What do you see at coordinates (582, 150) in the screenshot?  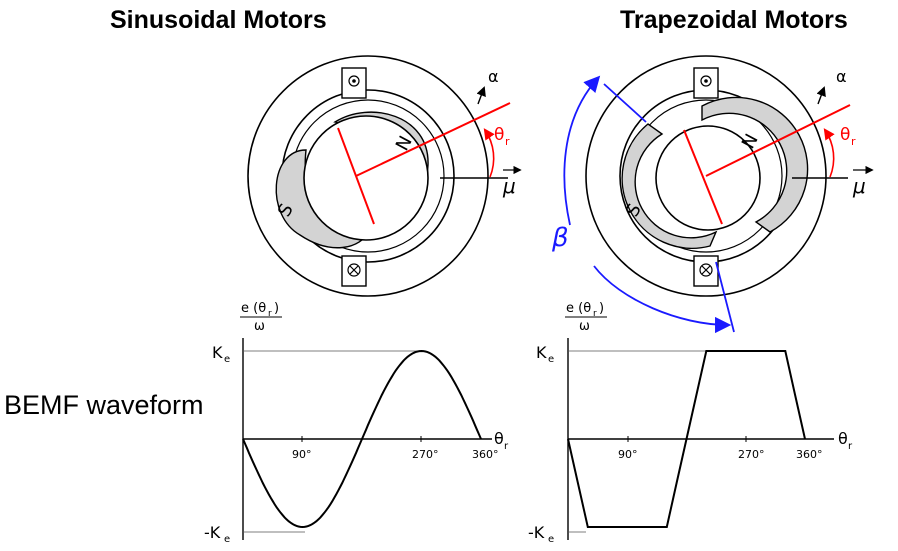 I see `beta-arc-top` at bounding box center [582, 150].